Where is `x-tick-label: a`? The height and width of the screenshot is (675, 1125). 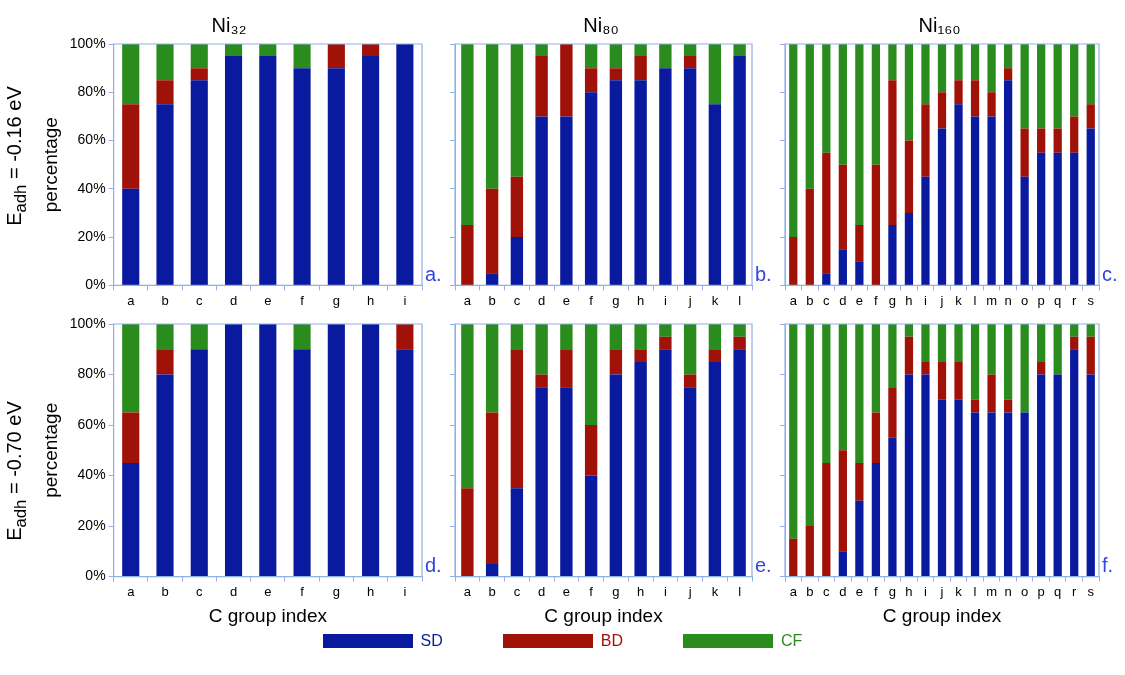
x-tick-label: a is located at coordinates (131, 591).